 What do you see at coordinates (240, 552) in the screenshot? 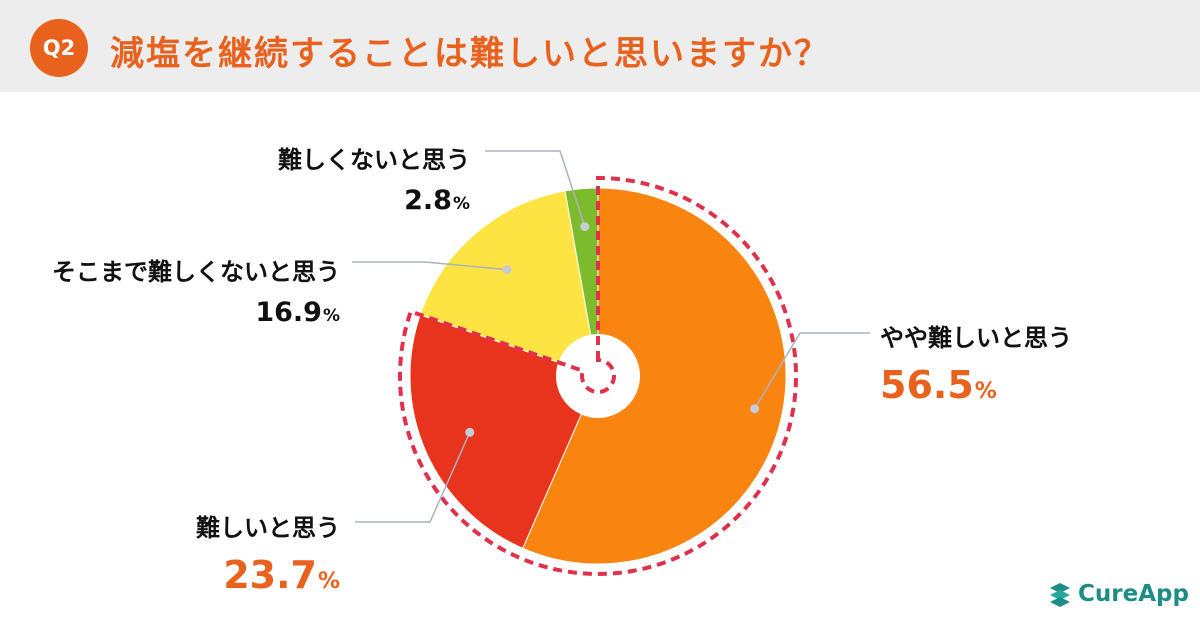
I see `label-slice-difficult: 難しいと思う 23.7%` at bounding box center [240, 552].